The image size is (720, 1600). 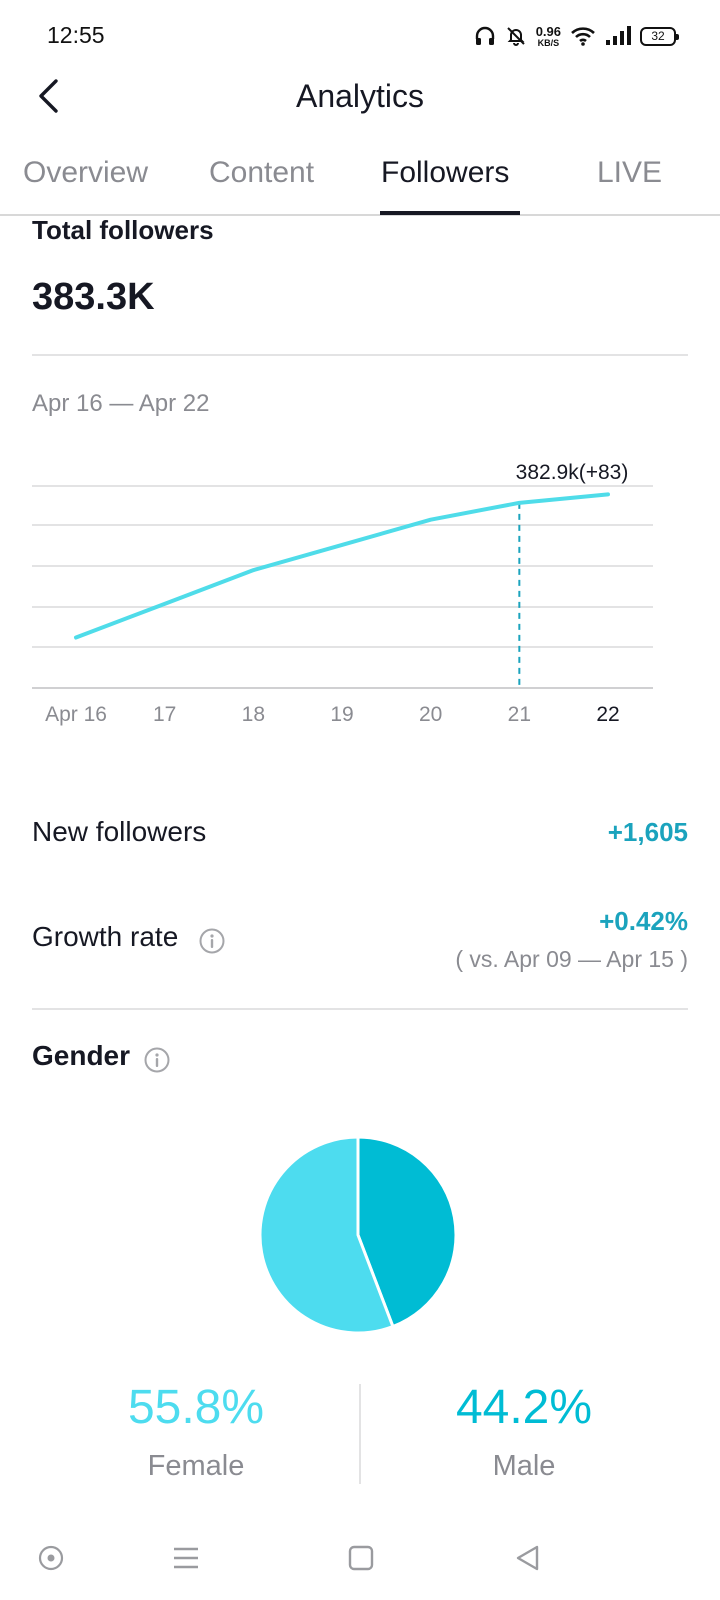 What do you see at coordinates (76, 714) in the screenshot?
I see `x-tick-label: Apr 16` at bounding box center [76, 714].